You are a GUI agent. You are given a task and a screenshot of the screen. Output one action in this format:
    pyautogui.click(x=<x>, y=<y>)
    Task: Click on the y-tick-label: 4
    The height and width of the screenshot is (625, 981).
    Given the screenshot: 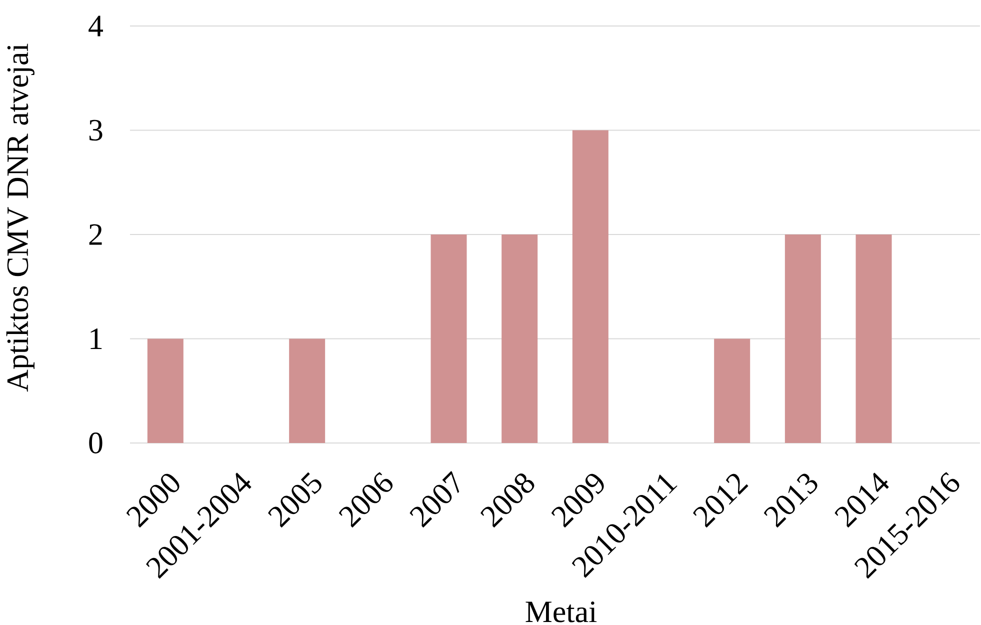 What is the action you would take?
    pyautogui.click(x=95, y=26)
    